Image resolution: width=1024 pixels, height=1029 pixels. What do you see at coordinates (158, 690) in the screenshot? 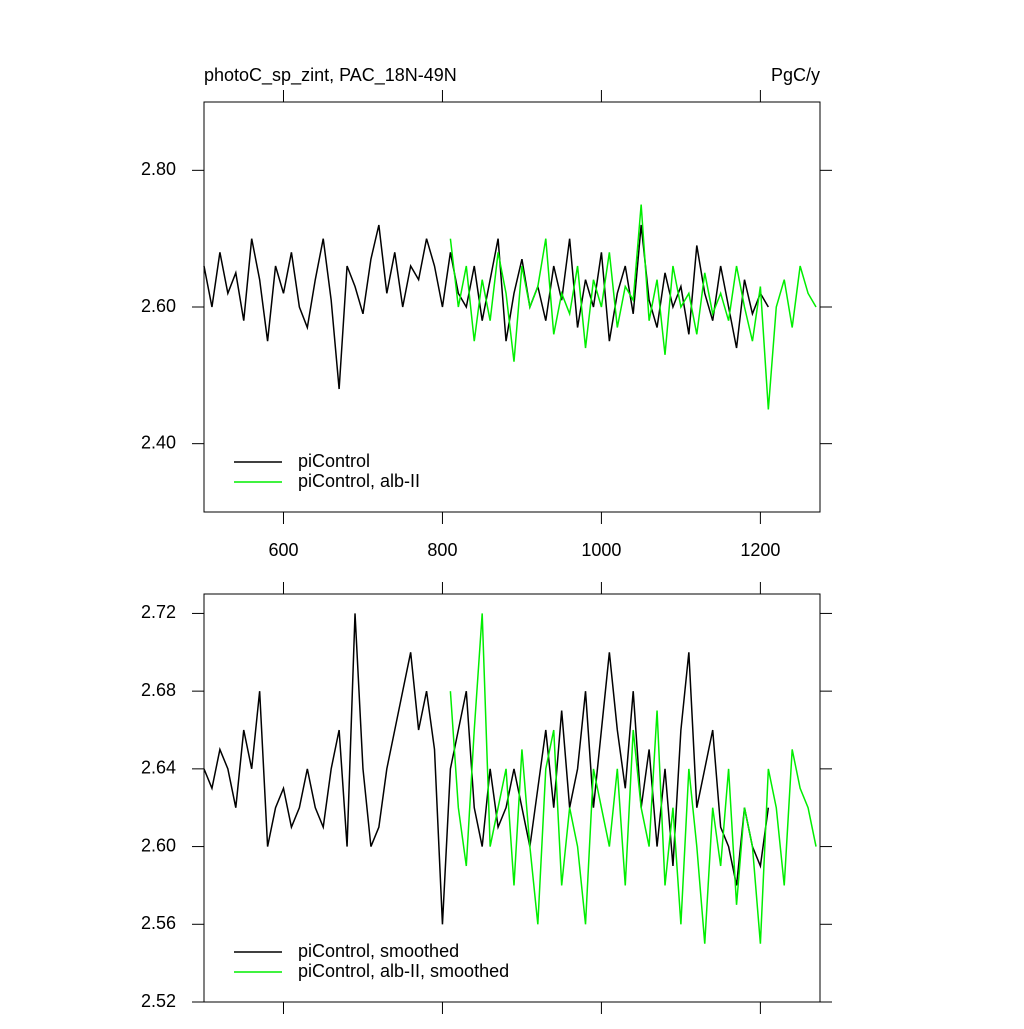
I see `y-tick-label: 2.68` at bounding box center [158, 690].